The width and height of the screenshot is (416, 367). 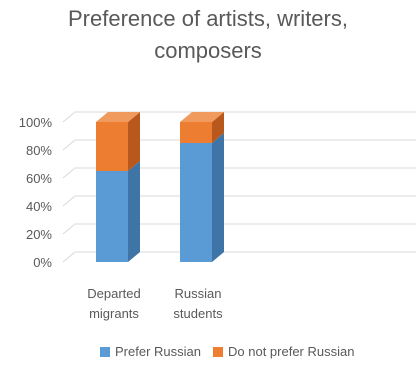 I want to click on y-tick-label: 60%, so click(x=39, y=178).